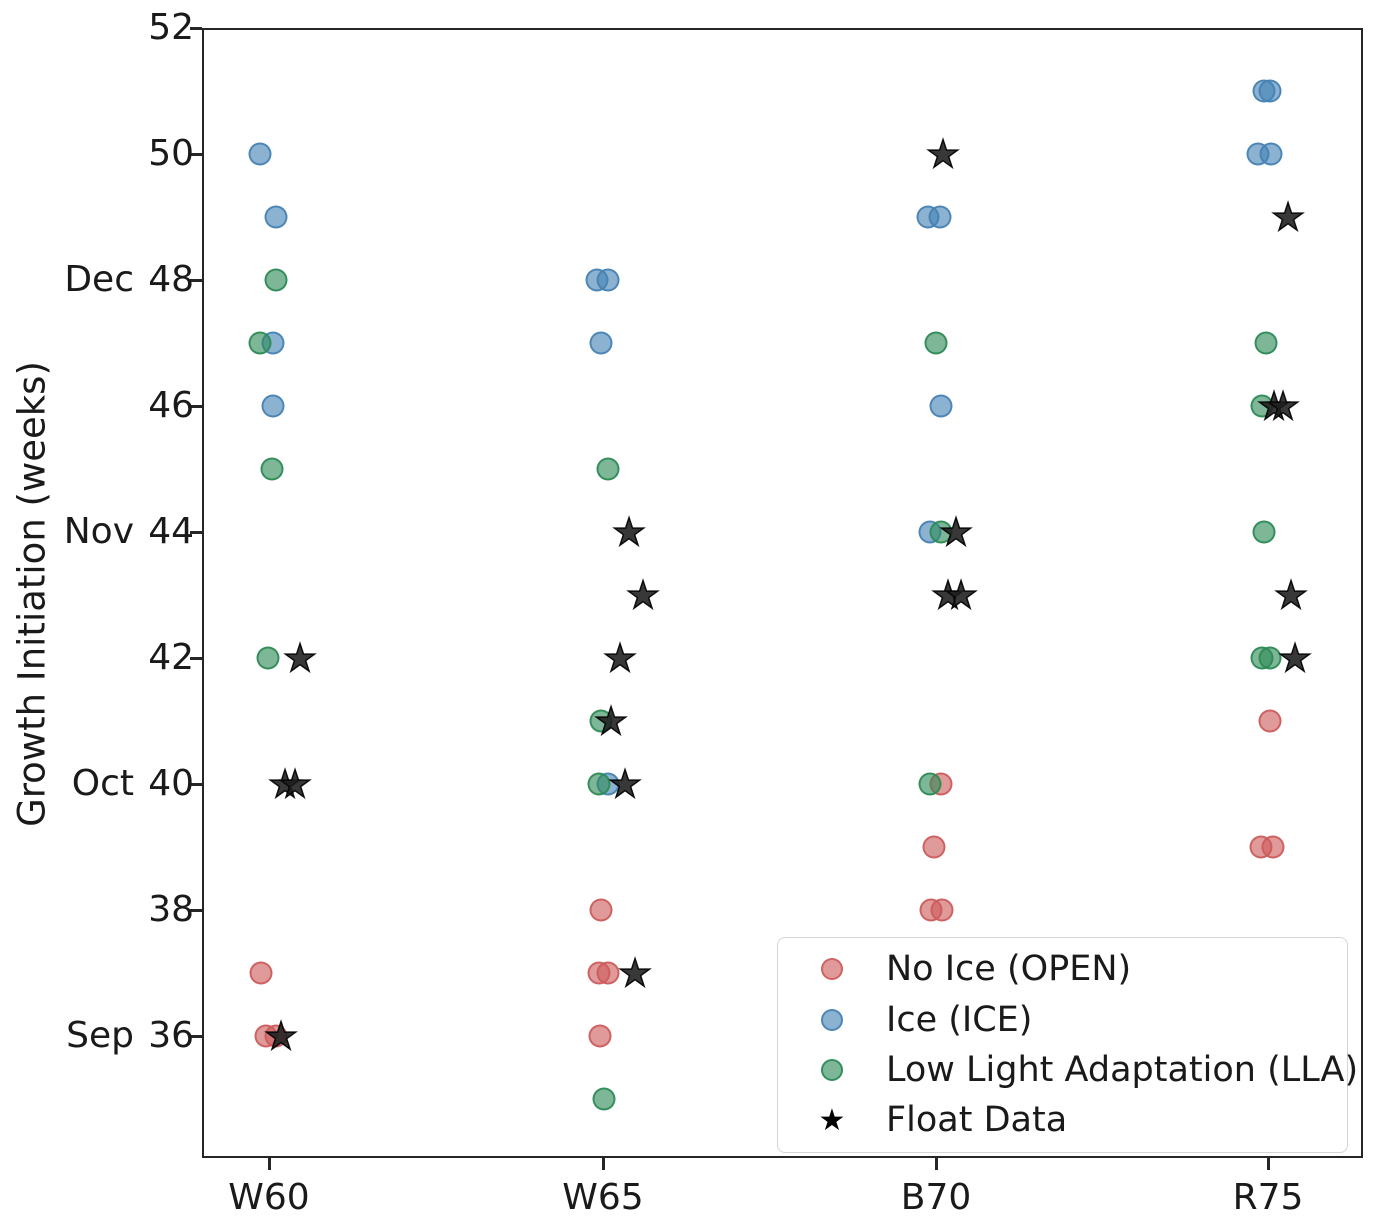 The image size is (1384, 1219). I want to click on legend-row: Low Light Adaptation (LLA), so click(1068, 1070).